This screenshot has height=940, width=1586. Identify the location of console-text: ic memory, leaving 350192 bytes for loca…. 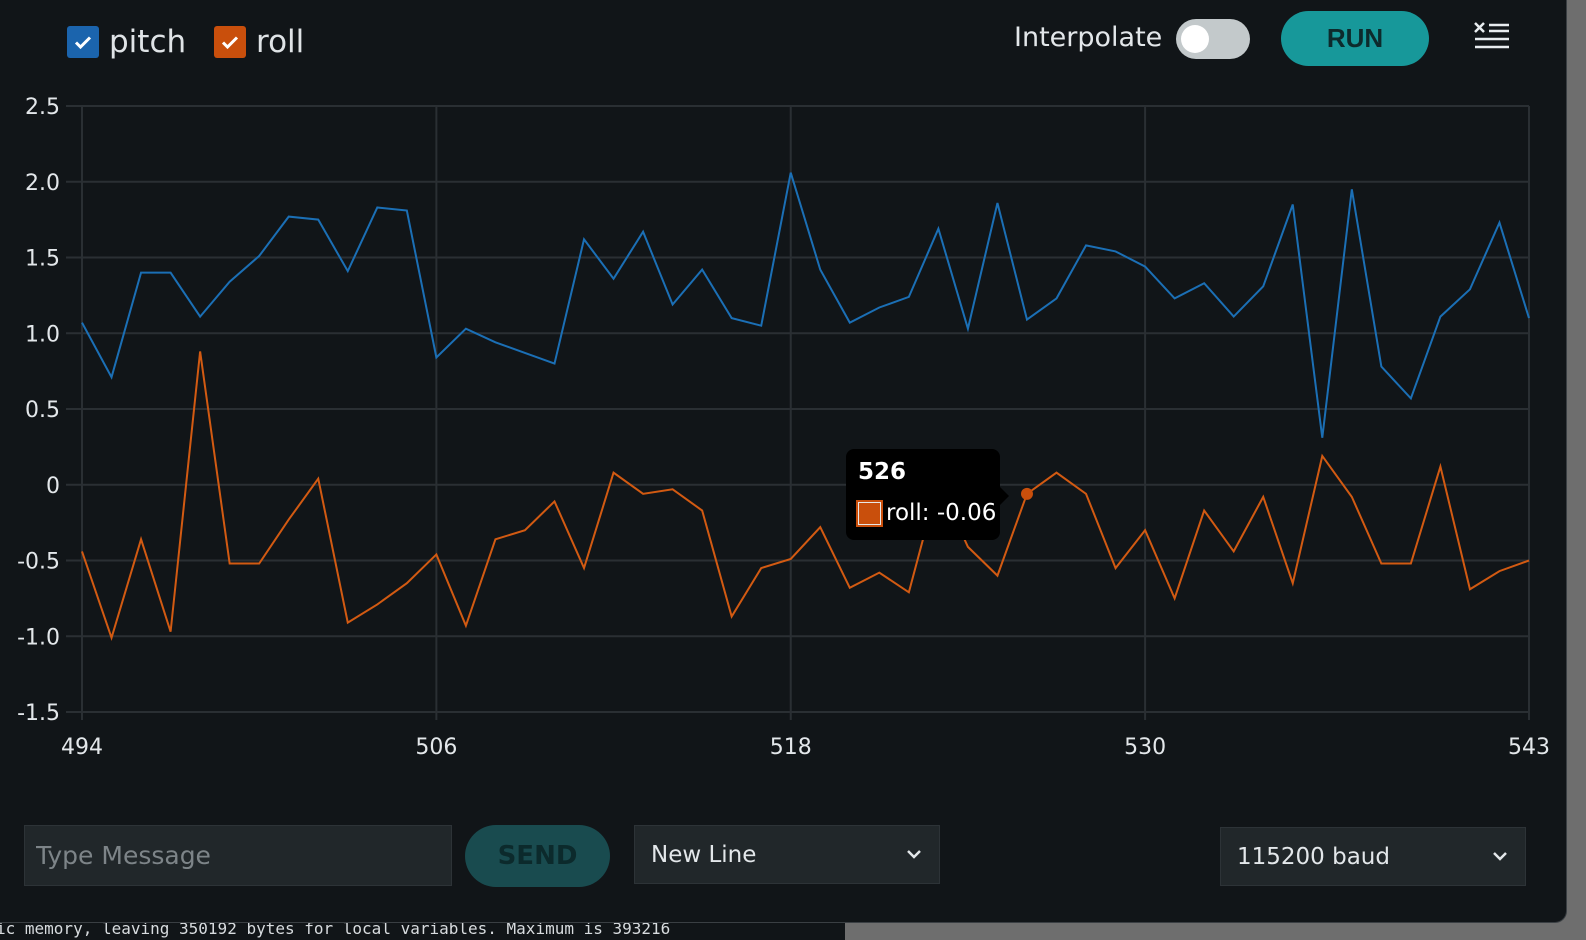
(335, 930).